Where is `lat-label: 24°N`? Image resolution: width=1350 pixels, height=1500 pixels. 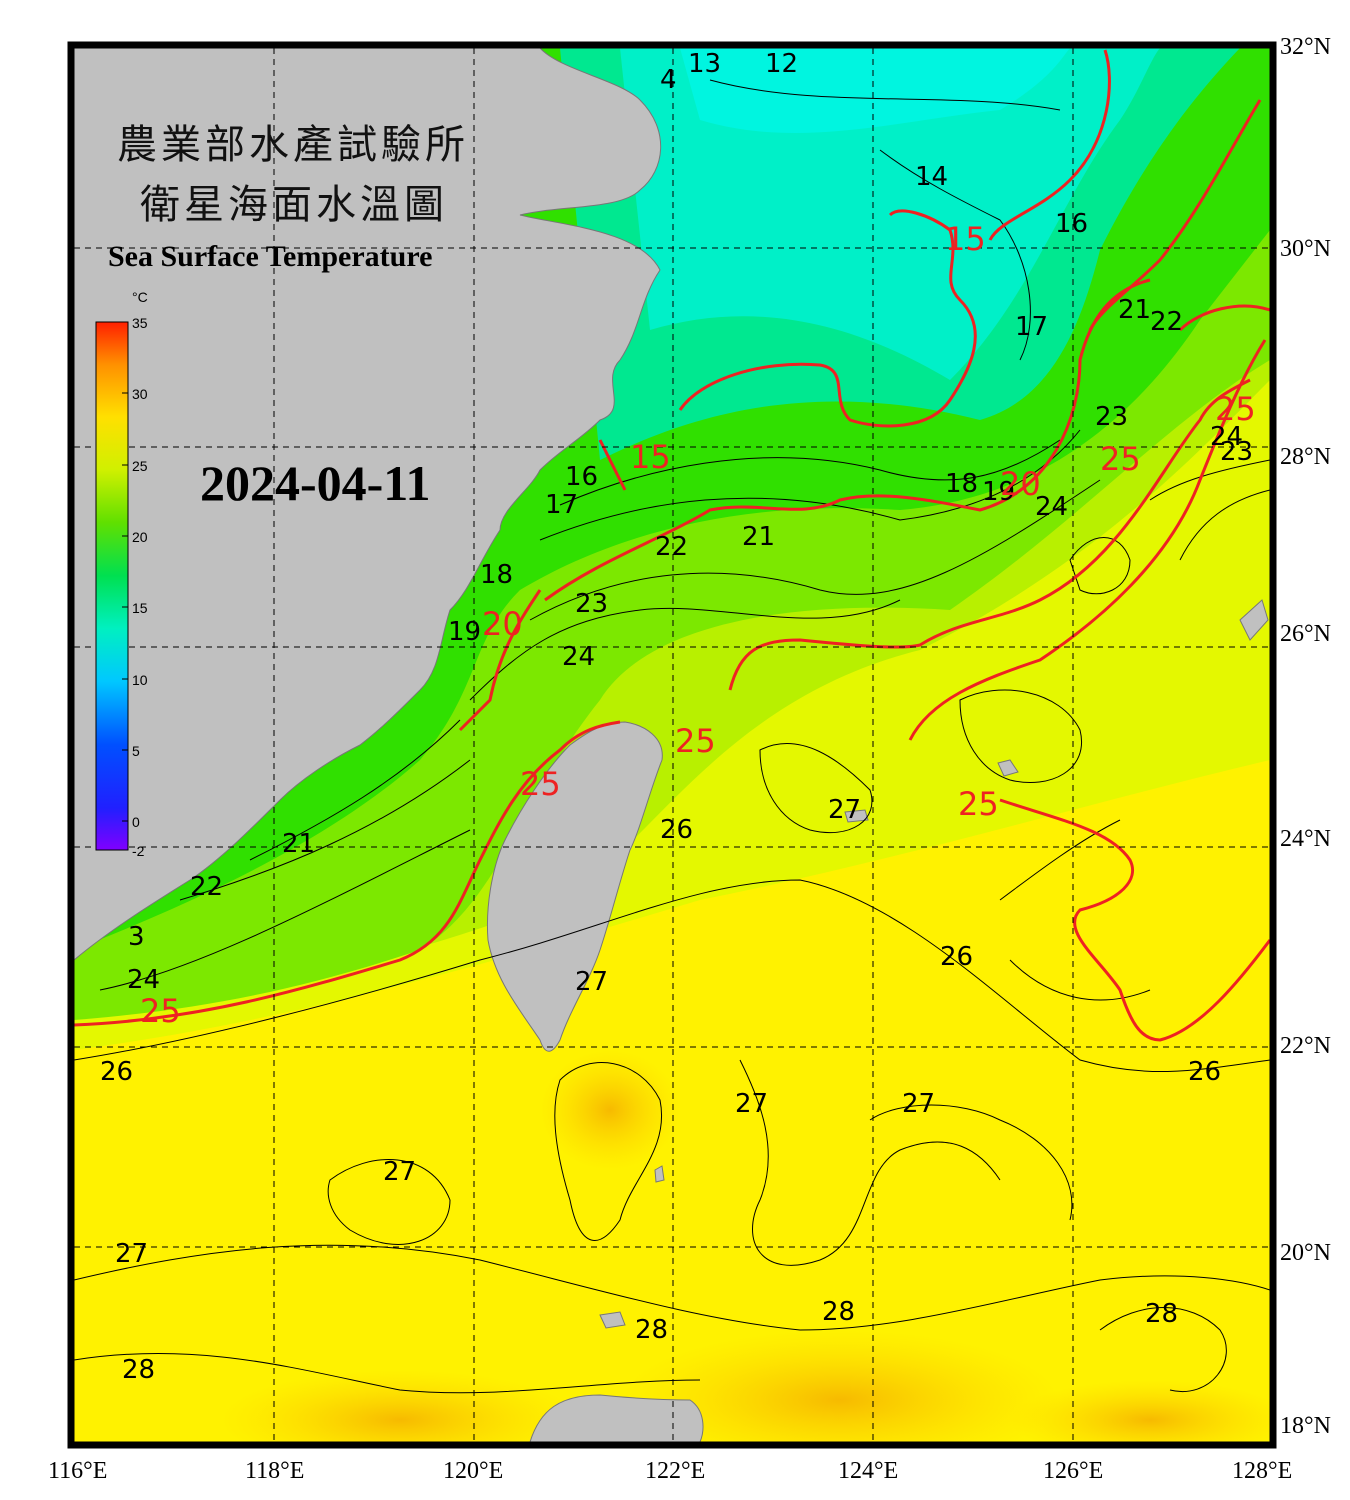 lat-label: 24°N is located at coordinates (1305, 839).